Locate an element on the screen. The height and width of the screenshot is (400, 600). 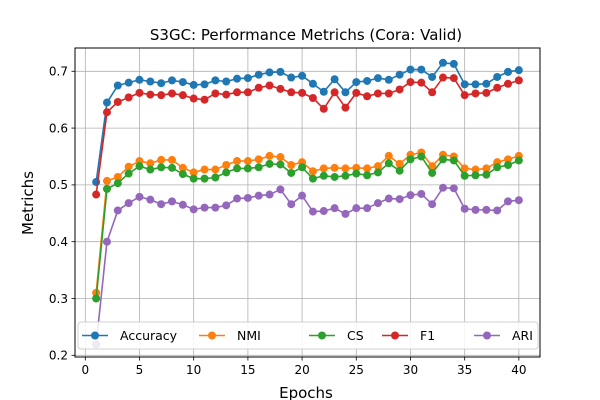
legend-box is located at coordinates (308, 335).